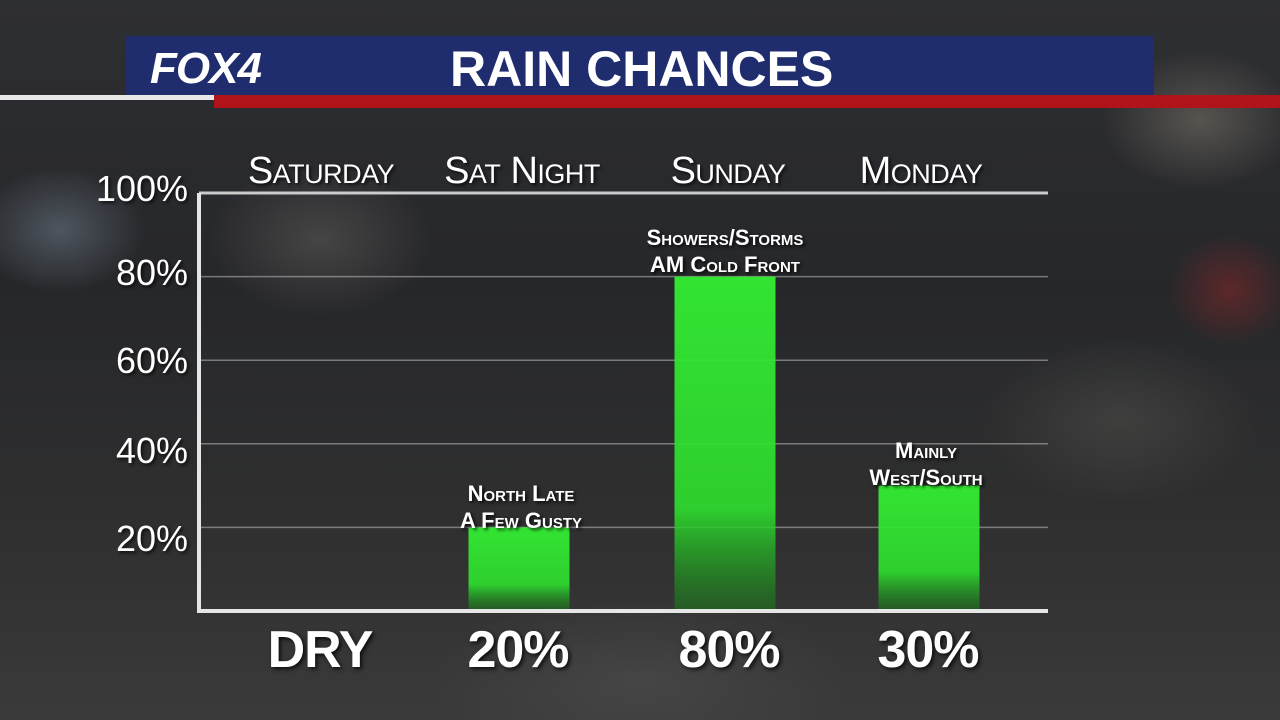 The width and height of the screenshot is (1280, 720). Describe the element at coordinates (151, 272) in the screenshot. I see `y-tick-80: 80%` at that location.